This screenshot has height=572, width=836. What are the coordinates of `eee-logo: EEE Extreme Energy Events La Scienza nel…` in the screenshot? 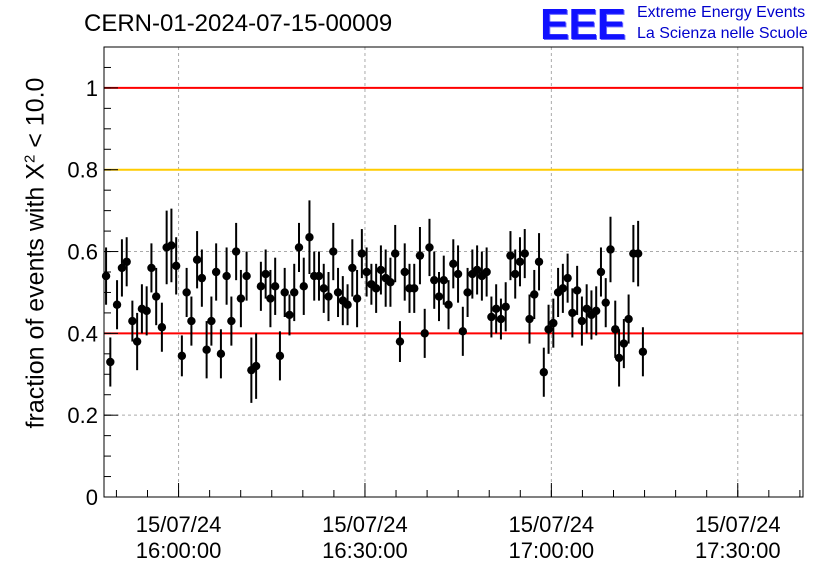 It's located at (685, 25).